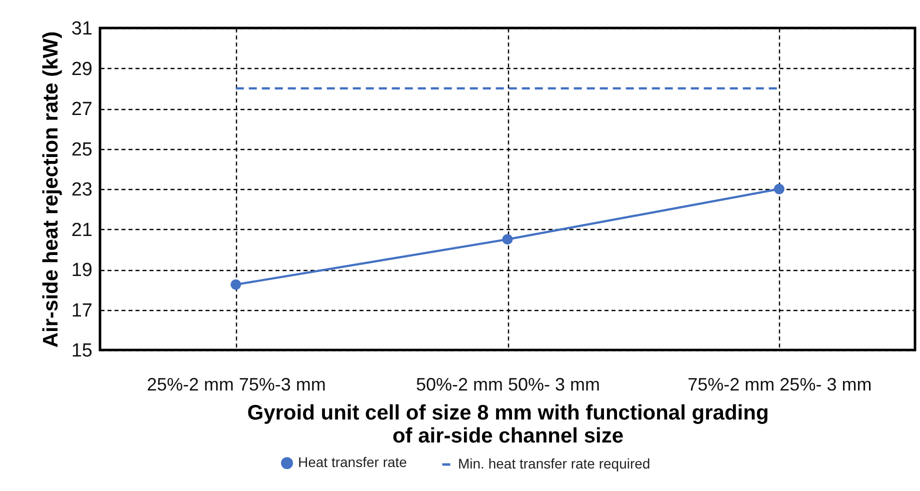 The width and height of the screenshot is (920, 491). What do you see at coordinates (81, 311) in the screenshot?
I see `y-tick-label: 17` at bounding box center [81, 311].